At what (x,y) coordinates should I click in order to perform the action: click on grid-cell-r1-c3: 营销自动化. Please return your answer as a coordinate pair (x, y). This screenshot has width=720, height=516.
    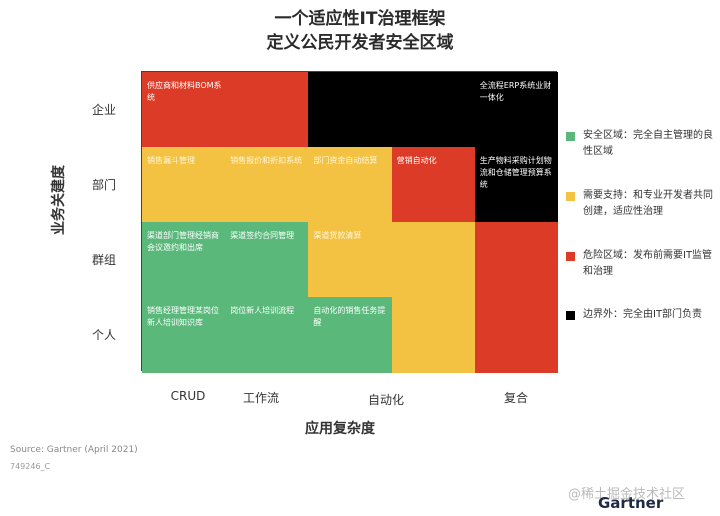
    Looking at the image, I should click on (433, 185).